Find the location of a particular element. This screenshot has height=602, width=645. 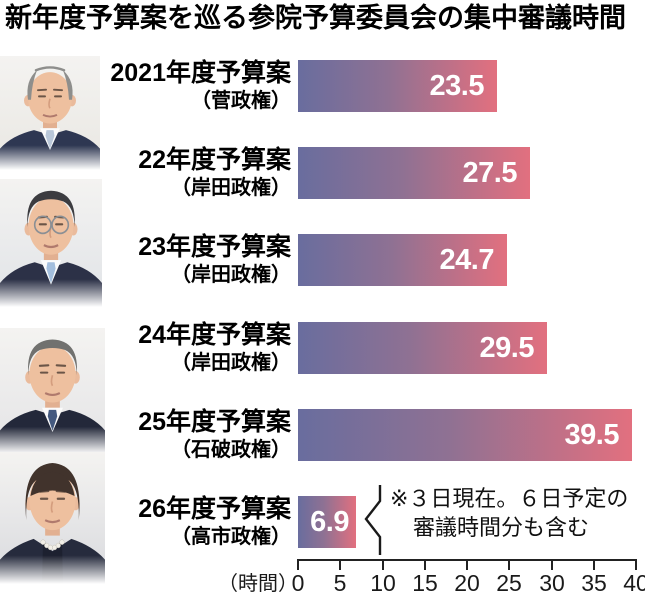

budget-bar: 23.5 is located at coordinates (397, 86).